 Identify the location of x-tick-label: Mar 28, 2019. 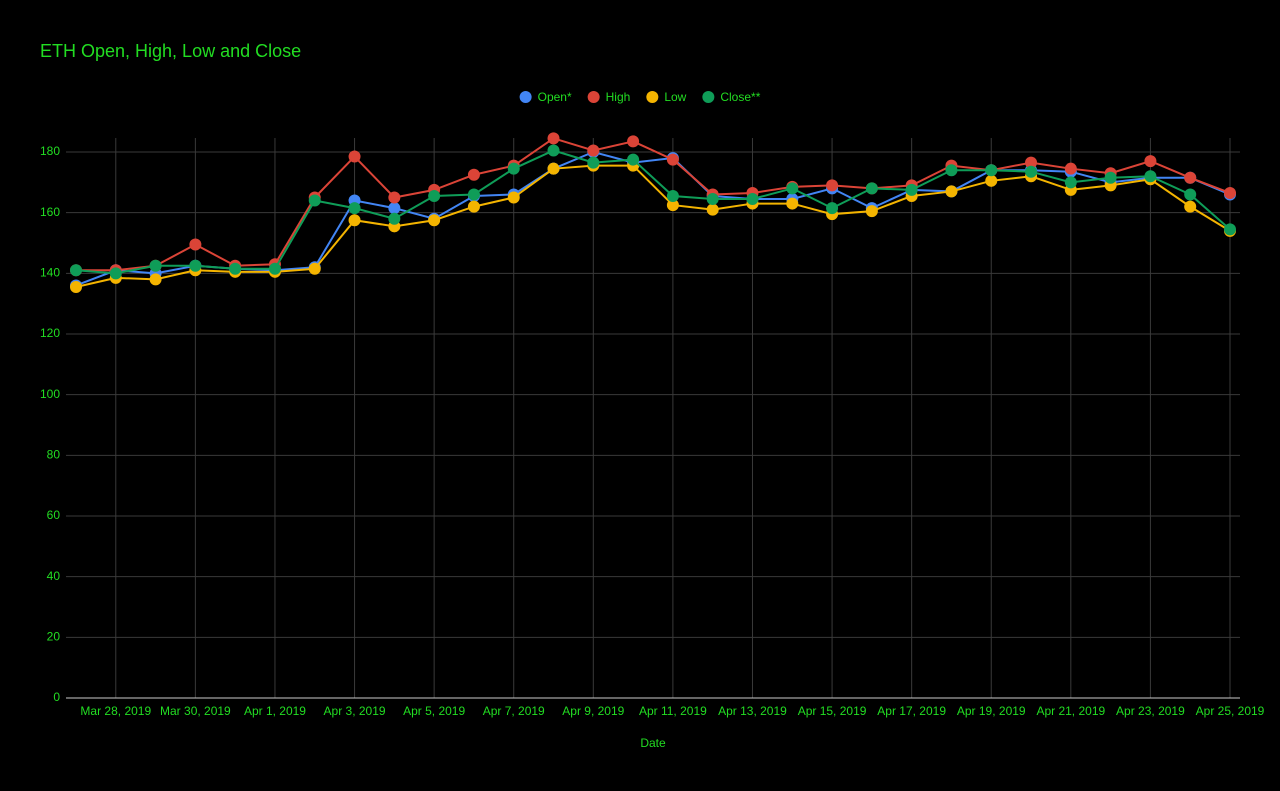
(115, 711).